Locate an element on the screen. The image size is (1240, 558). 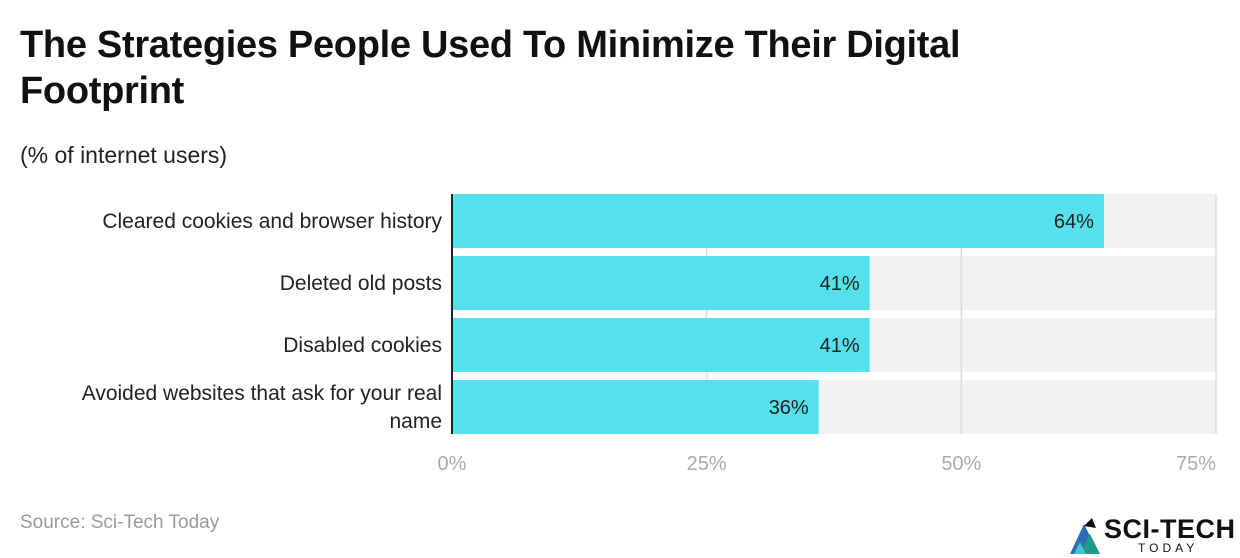
category-label: Disabled cookies is located at coordinates (362, 345).